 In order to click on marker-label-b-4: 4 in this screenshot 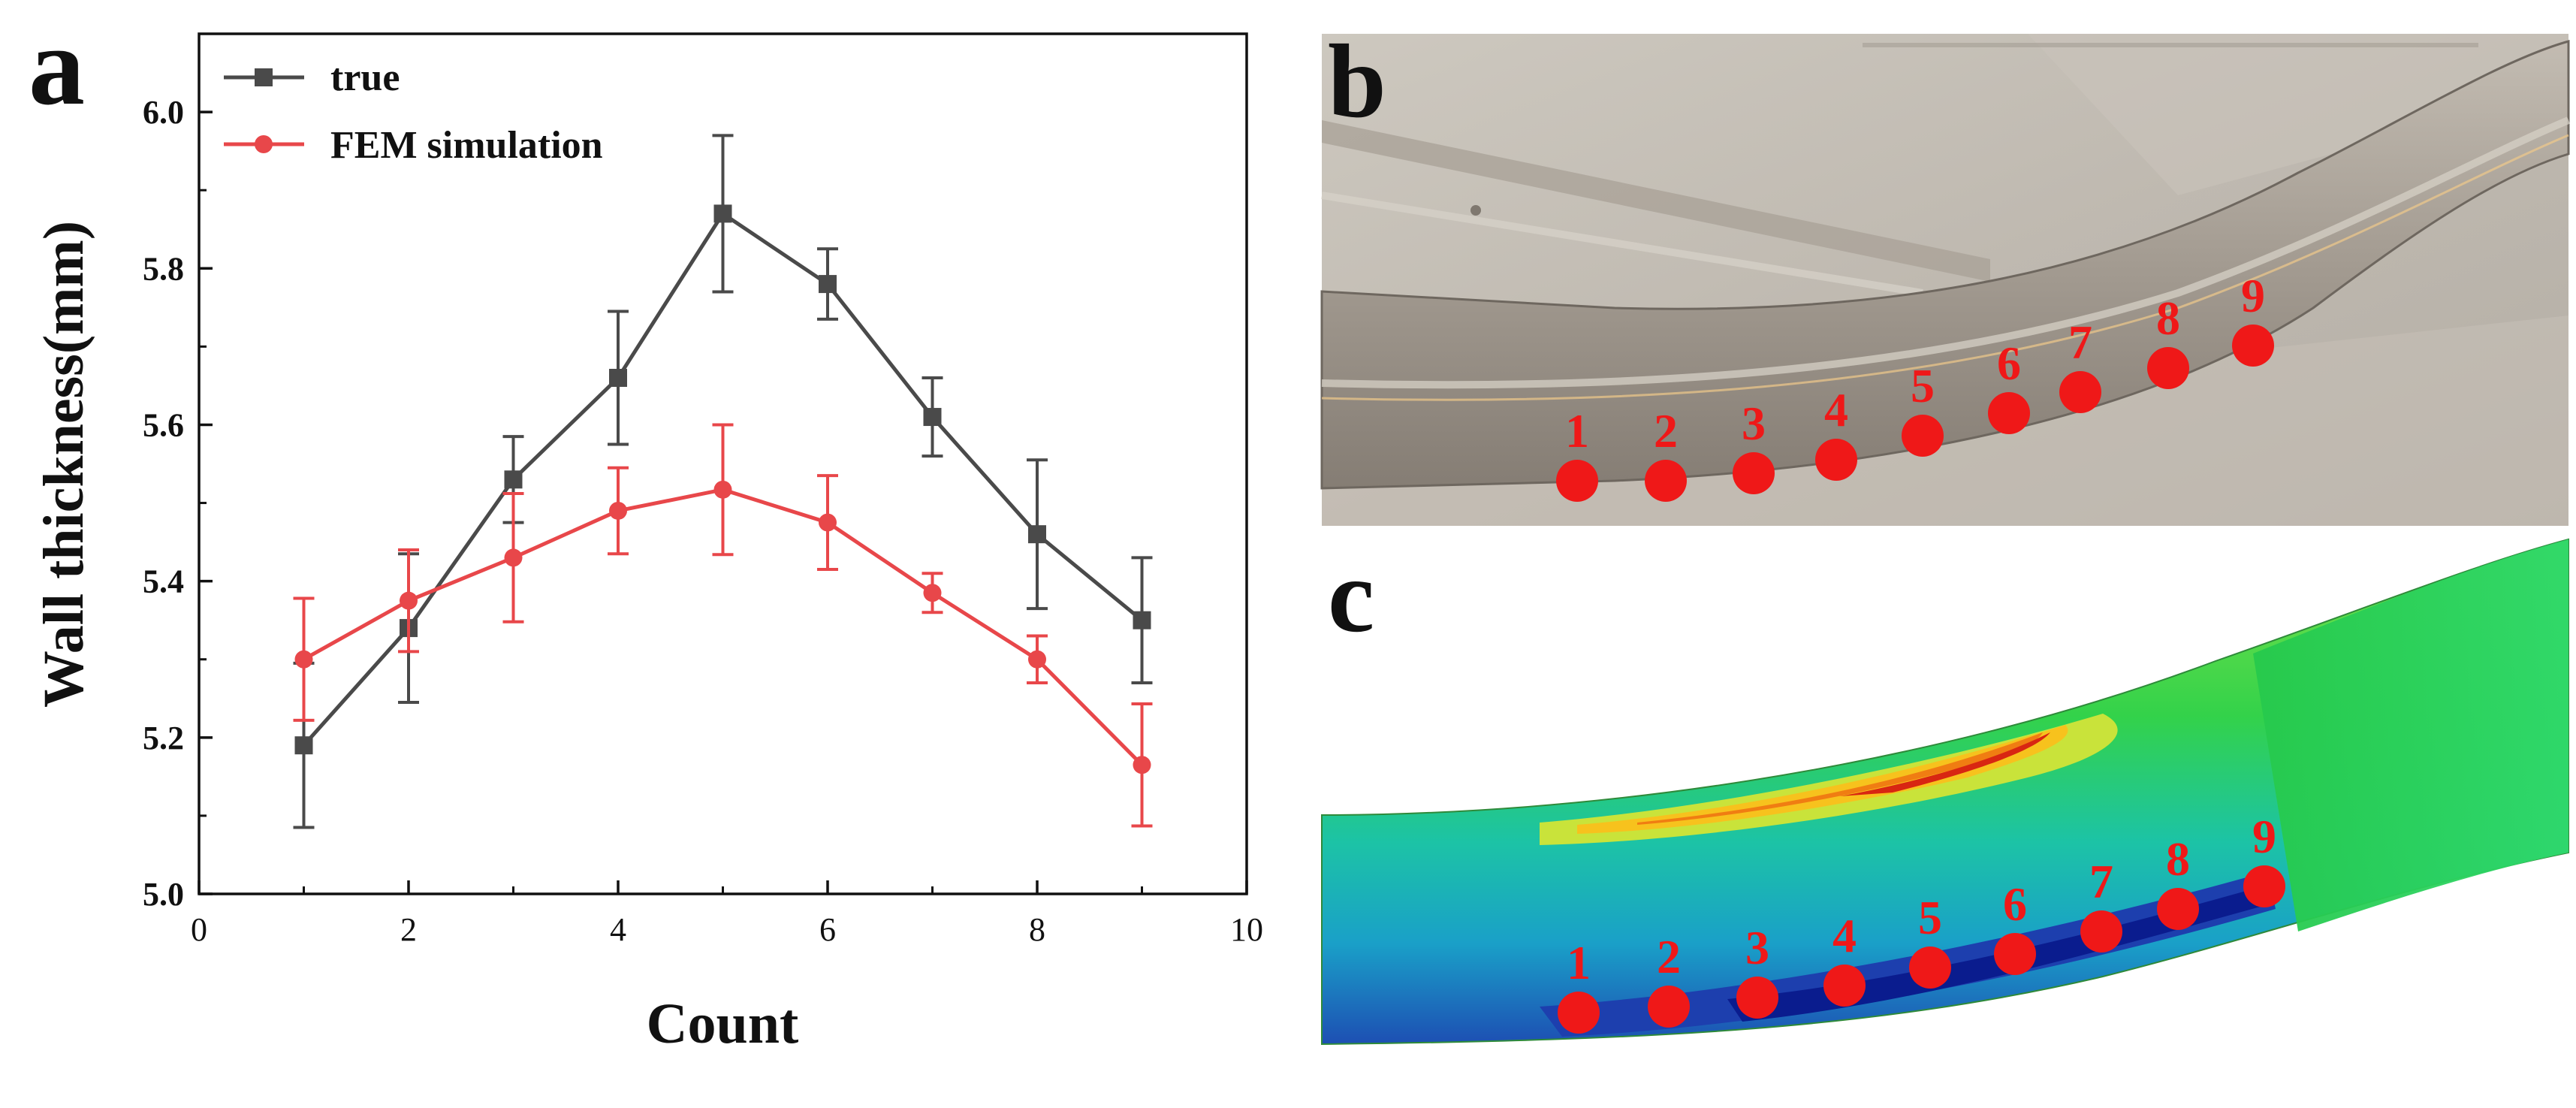, I will do `click(1836, 410)`.